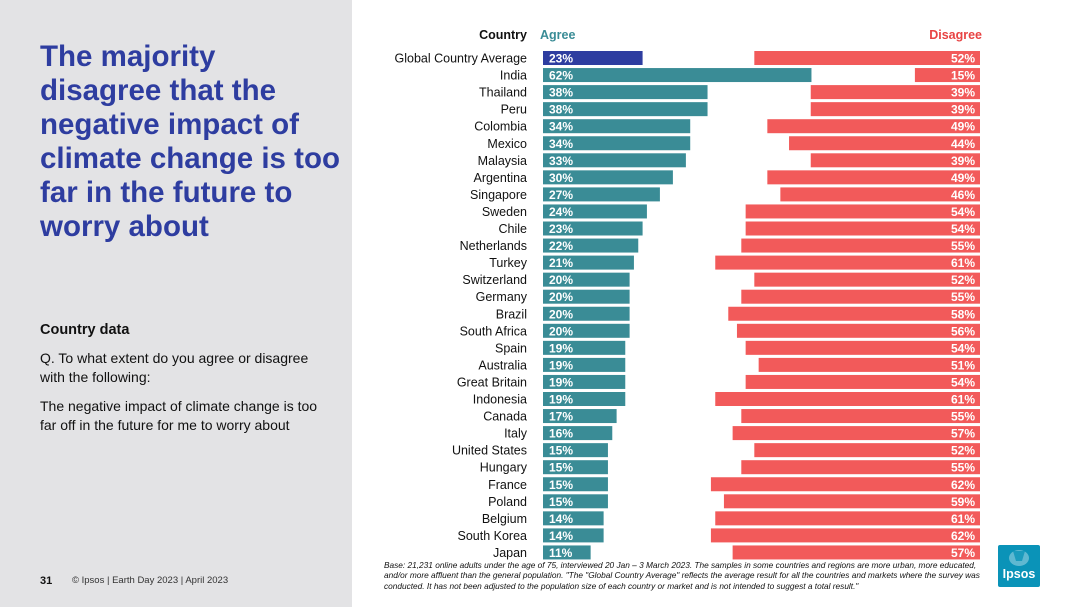 This screenshot has width=1080, height=607. Describe the element at coordinates (511, 348) in the screenshot. I see `country-label: Spain` at that location.